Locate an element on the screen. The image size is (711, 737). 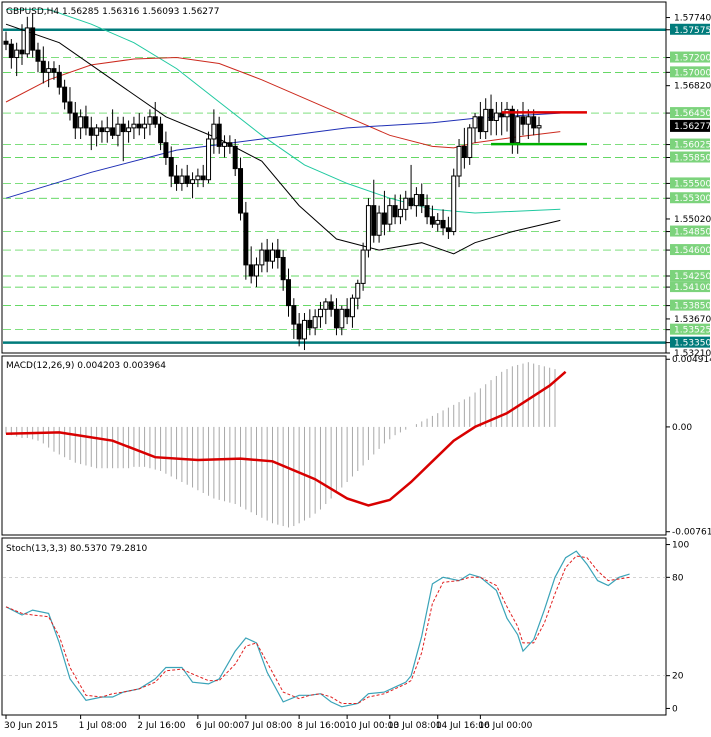
time-label: 1 Jul 08:00 is located at coordinates (103, 726).